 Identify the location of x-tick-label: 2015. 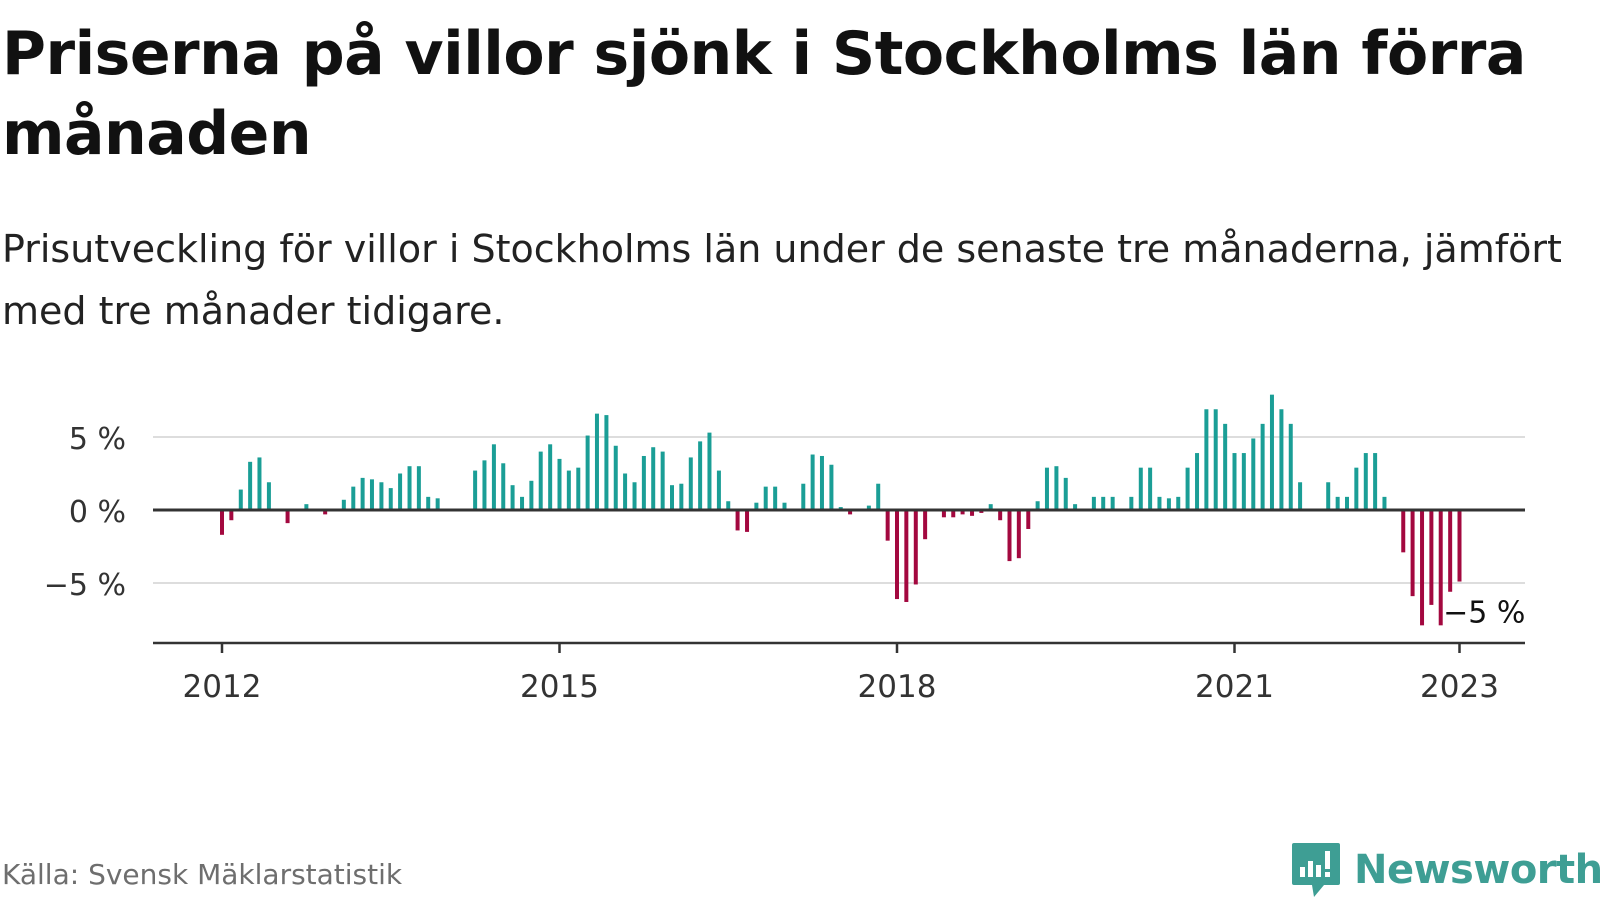
(559, 687).